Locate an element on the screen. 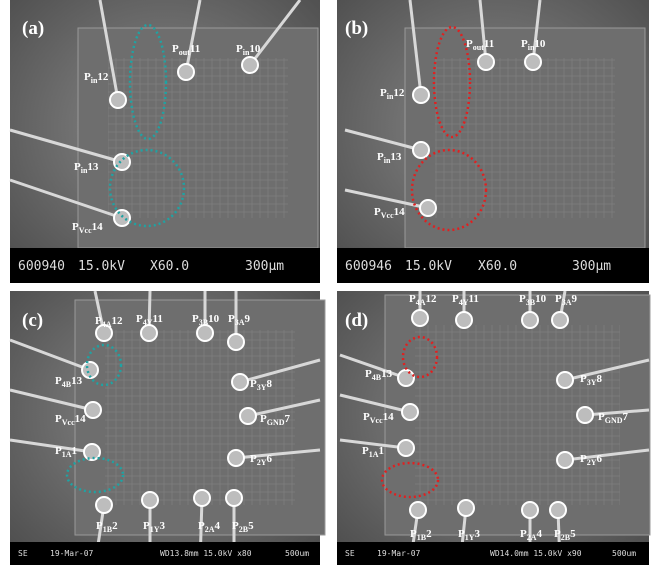 The height and width of the screenshot is (571, 659). pin-subscript: 3A is located at coordinates (240, 322).